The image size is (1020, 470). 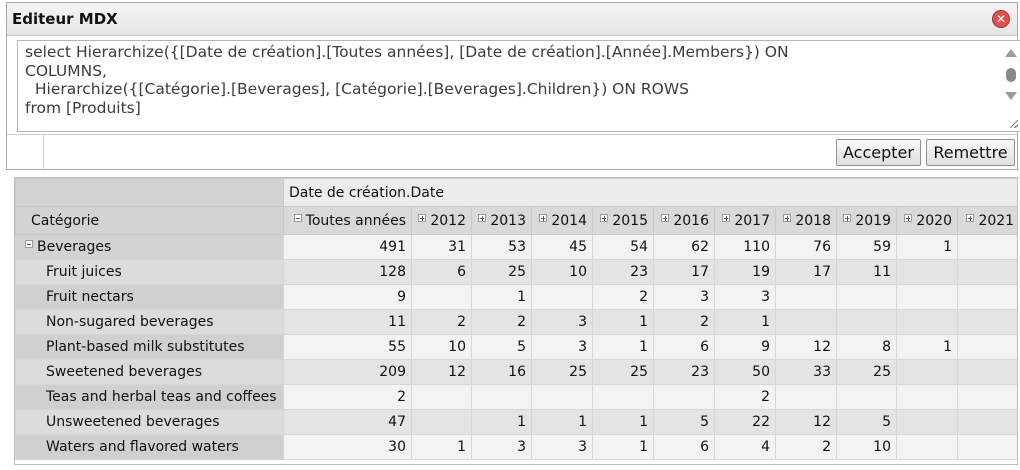 I want to click on column-header-2020: 2020, so click(x=927, y=220).